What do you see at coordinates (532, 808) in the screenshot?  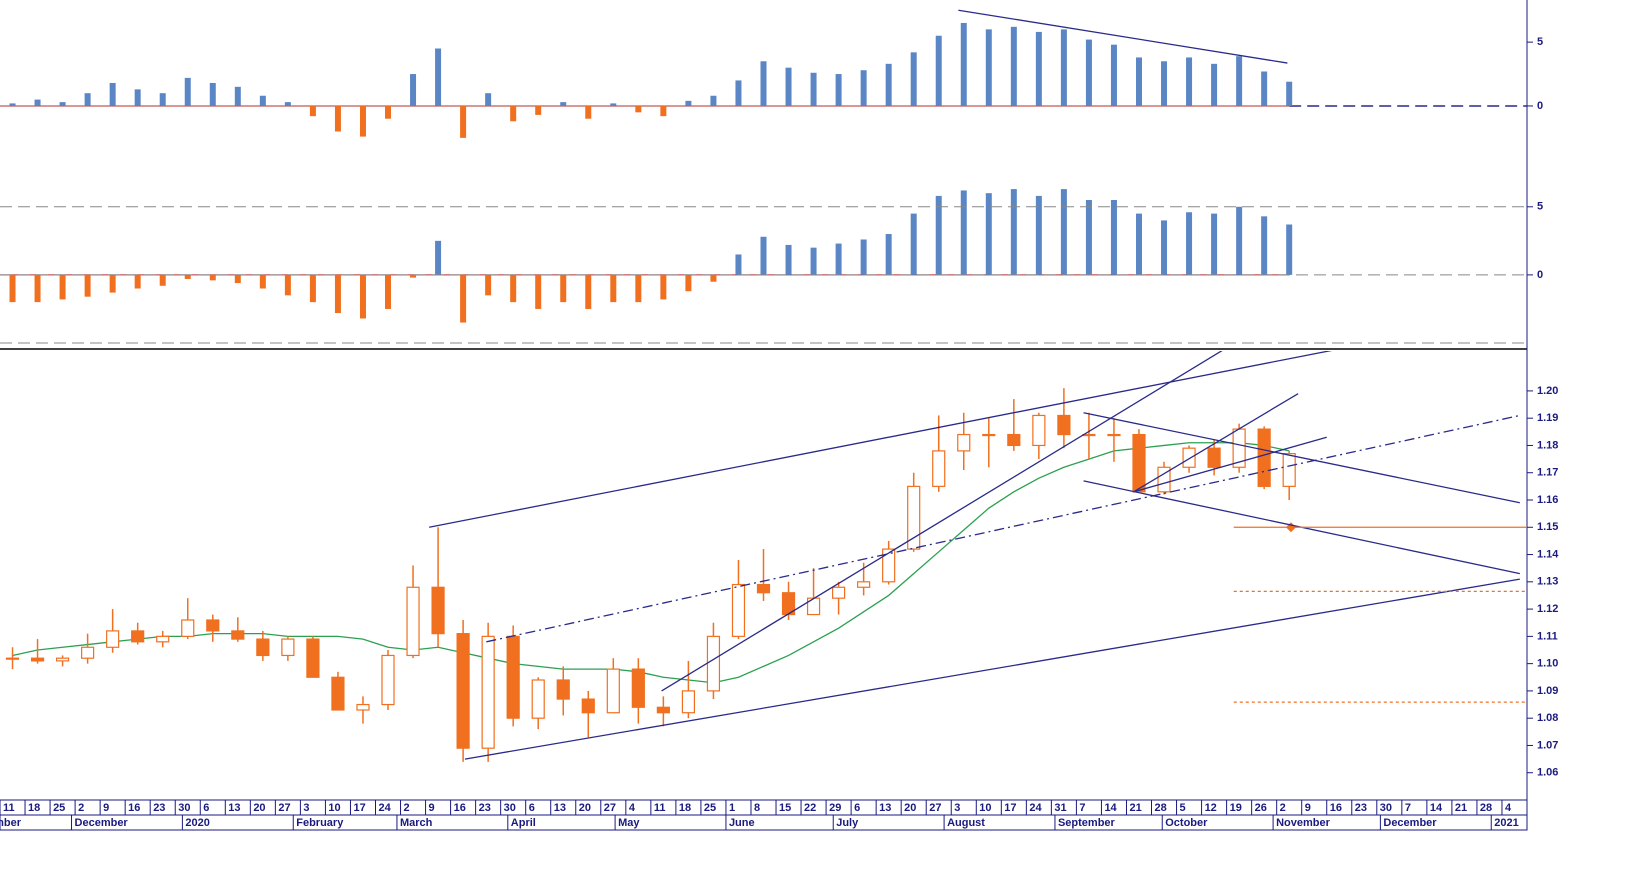 I see `x-tick-label: 6` at bounding box center [532, 808].